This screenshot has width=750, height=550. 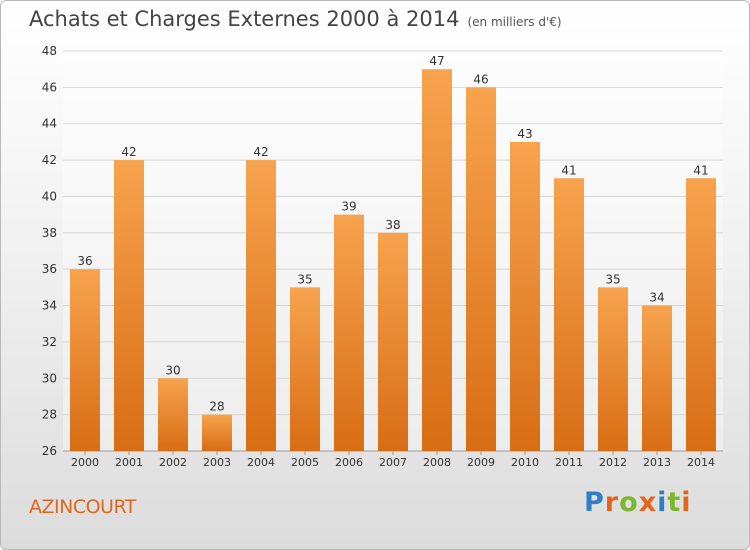 What do you see at coordinates (629, 502) in the screenshot?
I see `logo-letter: o` at bounding box center [629, 502].